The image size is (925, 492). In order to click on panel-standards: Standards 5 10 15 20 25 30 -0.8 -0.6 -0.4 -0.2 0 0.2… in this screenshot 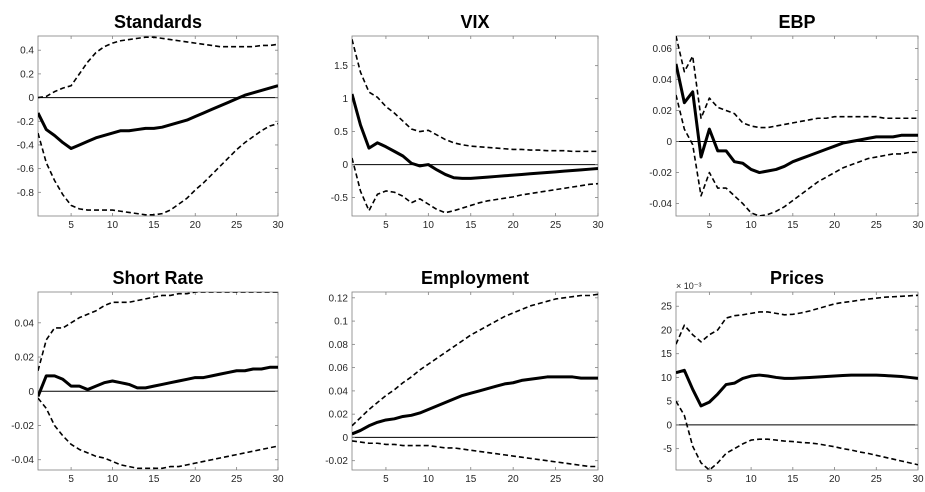, I will do `click(150, 121)`.